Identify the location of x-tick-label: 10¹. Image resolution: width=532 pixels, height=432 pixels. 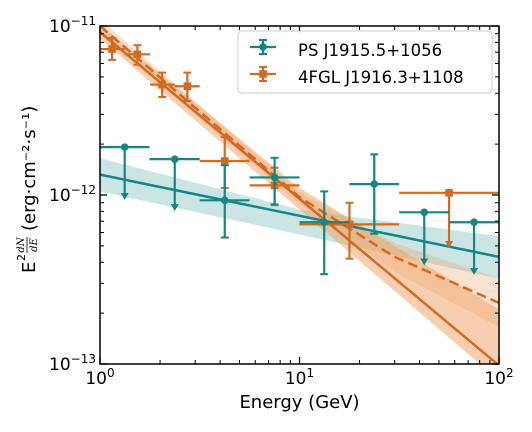
(299, 377).